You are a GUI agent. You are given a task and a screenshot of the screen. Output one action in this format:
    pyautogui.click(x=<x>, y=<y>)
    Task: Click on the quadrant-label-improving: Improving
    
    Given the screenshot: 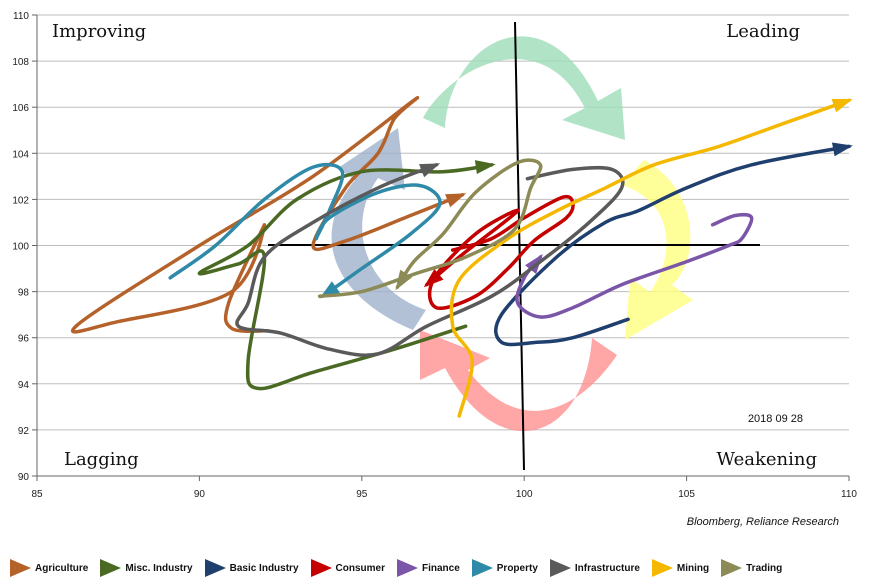 What is the action you would take?
    pyautogui.click(x=99, y=31)
    